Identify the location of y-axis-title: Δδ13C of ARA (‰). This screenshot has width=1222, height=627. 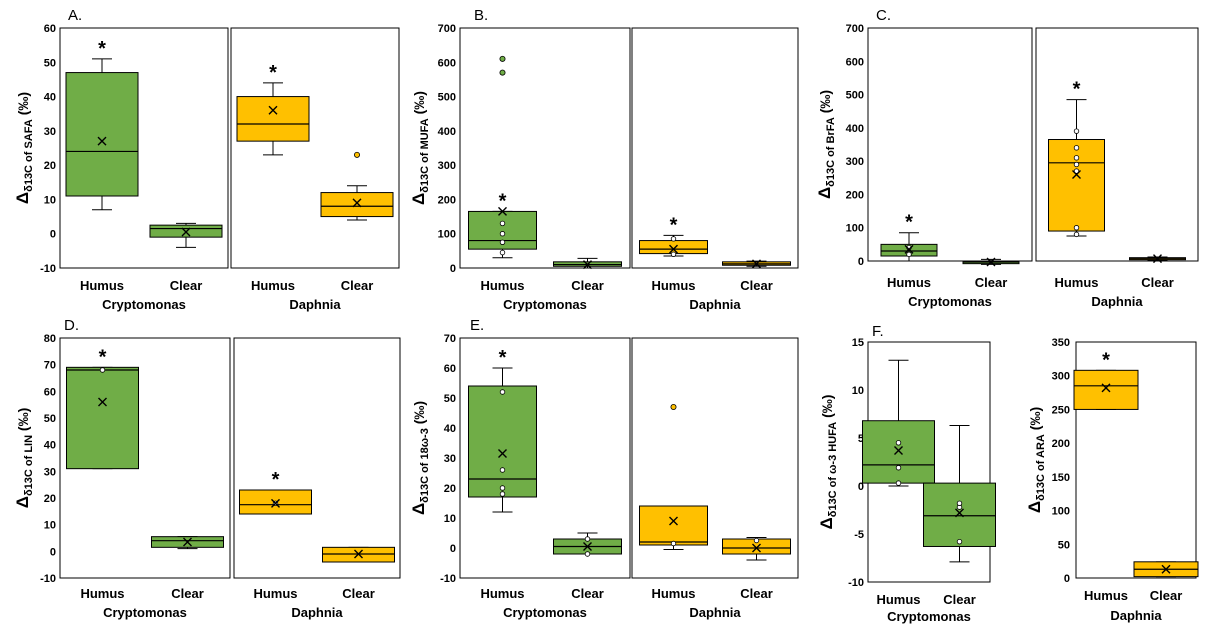
(1036, 460).